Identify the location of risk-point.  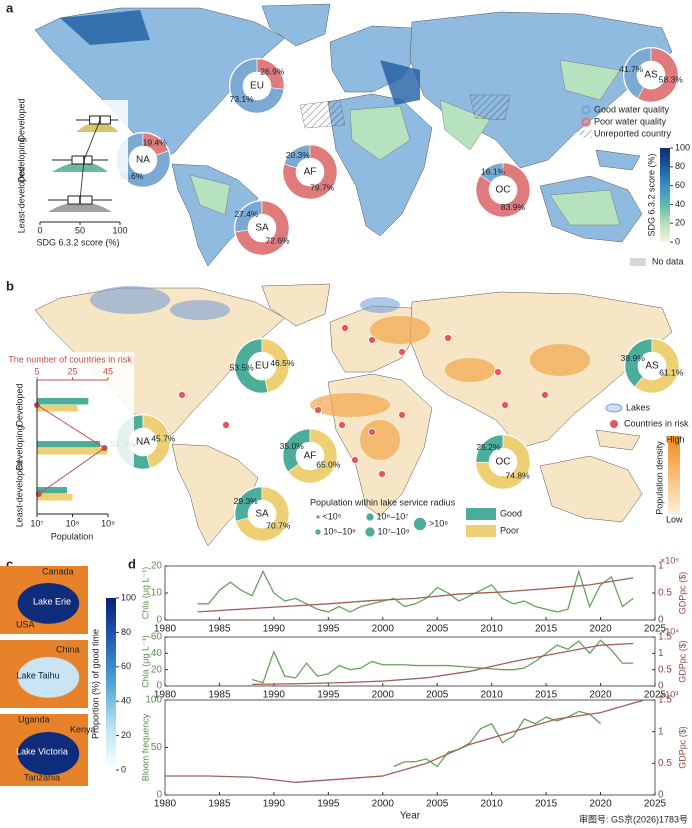
(104, 448).